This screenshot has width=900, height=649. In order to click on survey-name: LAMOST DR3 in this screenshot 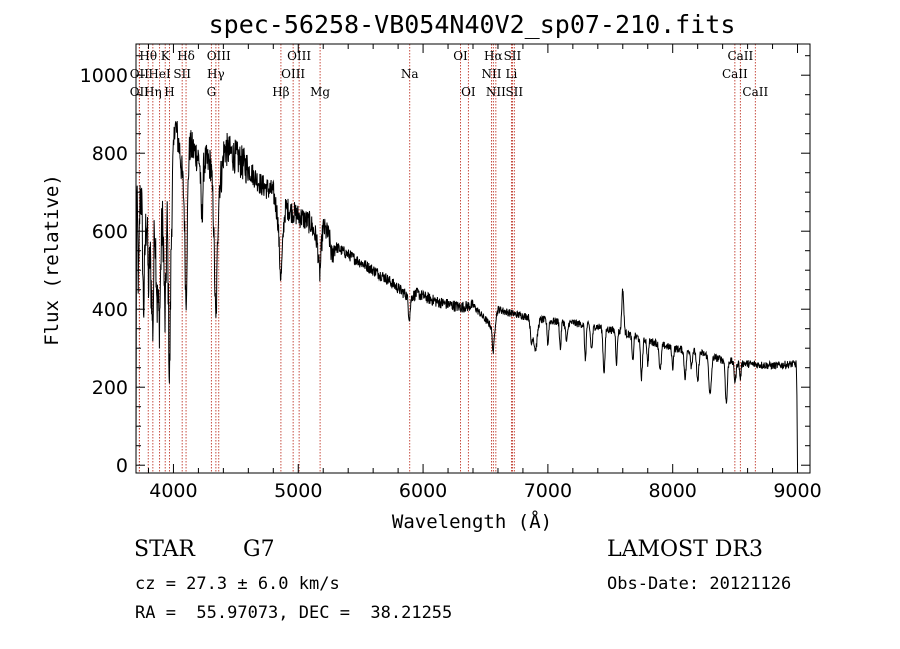, I will do `click(685, 549)`.